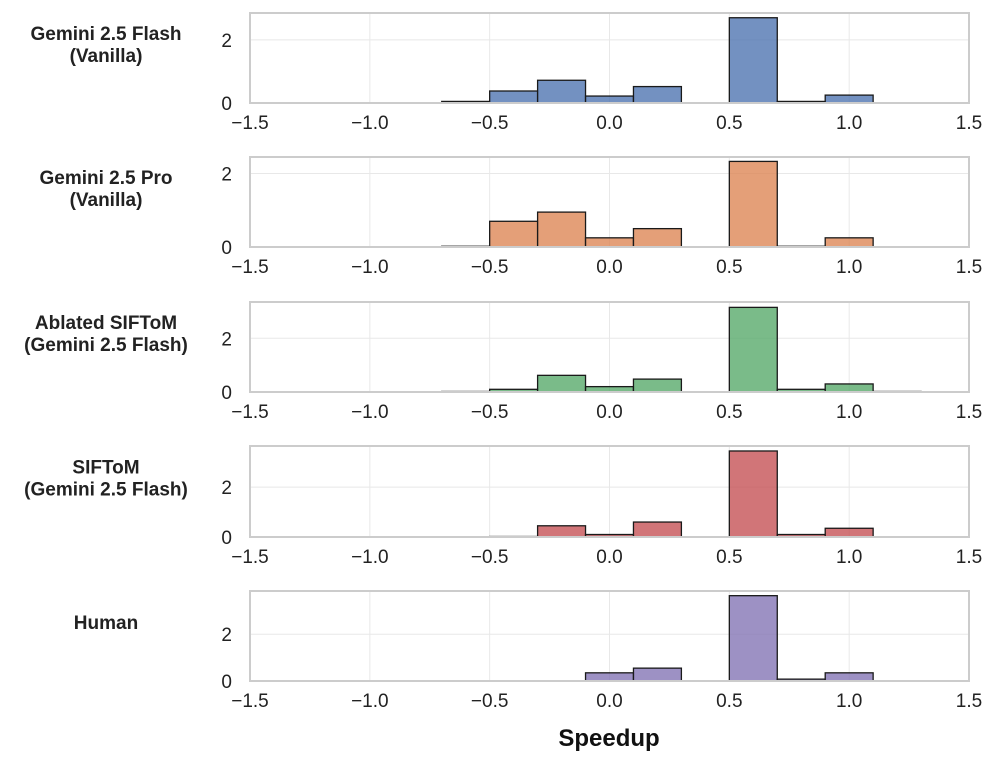 The height and width of the screenshot is (762, 997). What do you see at coordinates (106, 34) in the screenshot?
I see `row-label: Gemini 2.5 Flash` at bounding box center [106, 34].